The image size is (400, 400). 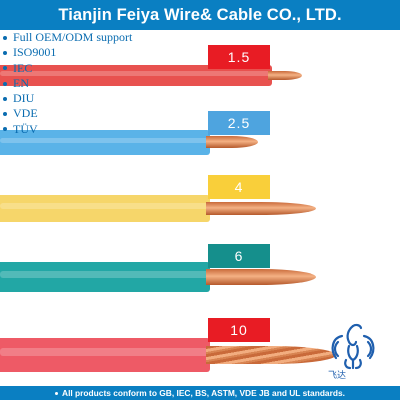 I want to click on wire-10-label: 10, so click(x=239, y=330).